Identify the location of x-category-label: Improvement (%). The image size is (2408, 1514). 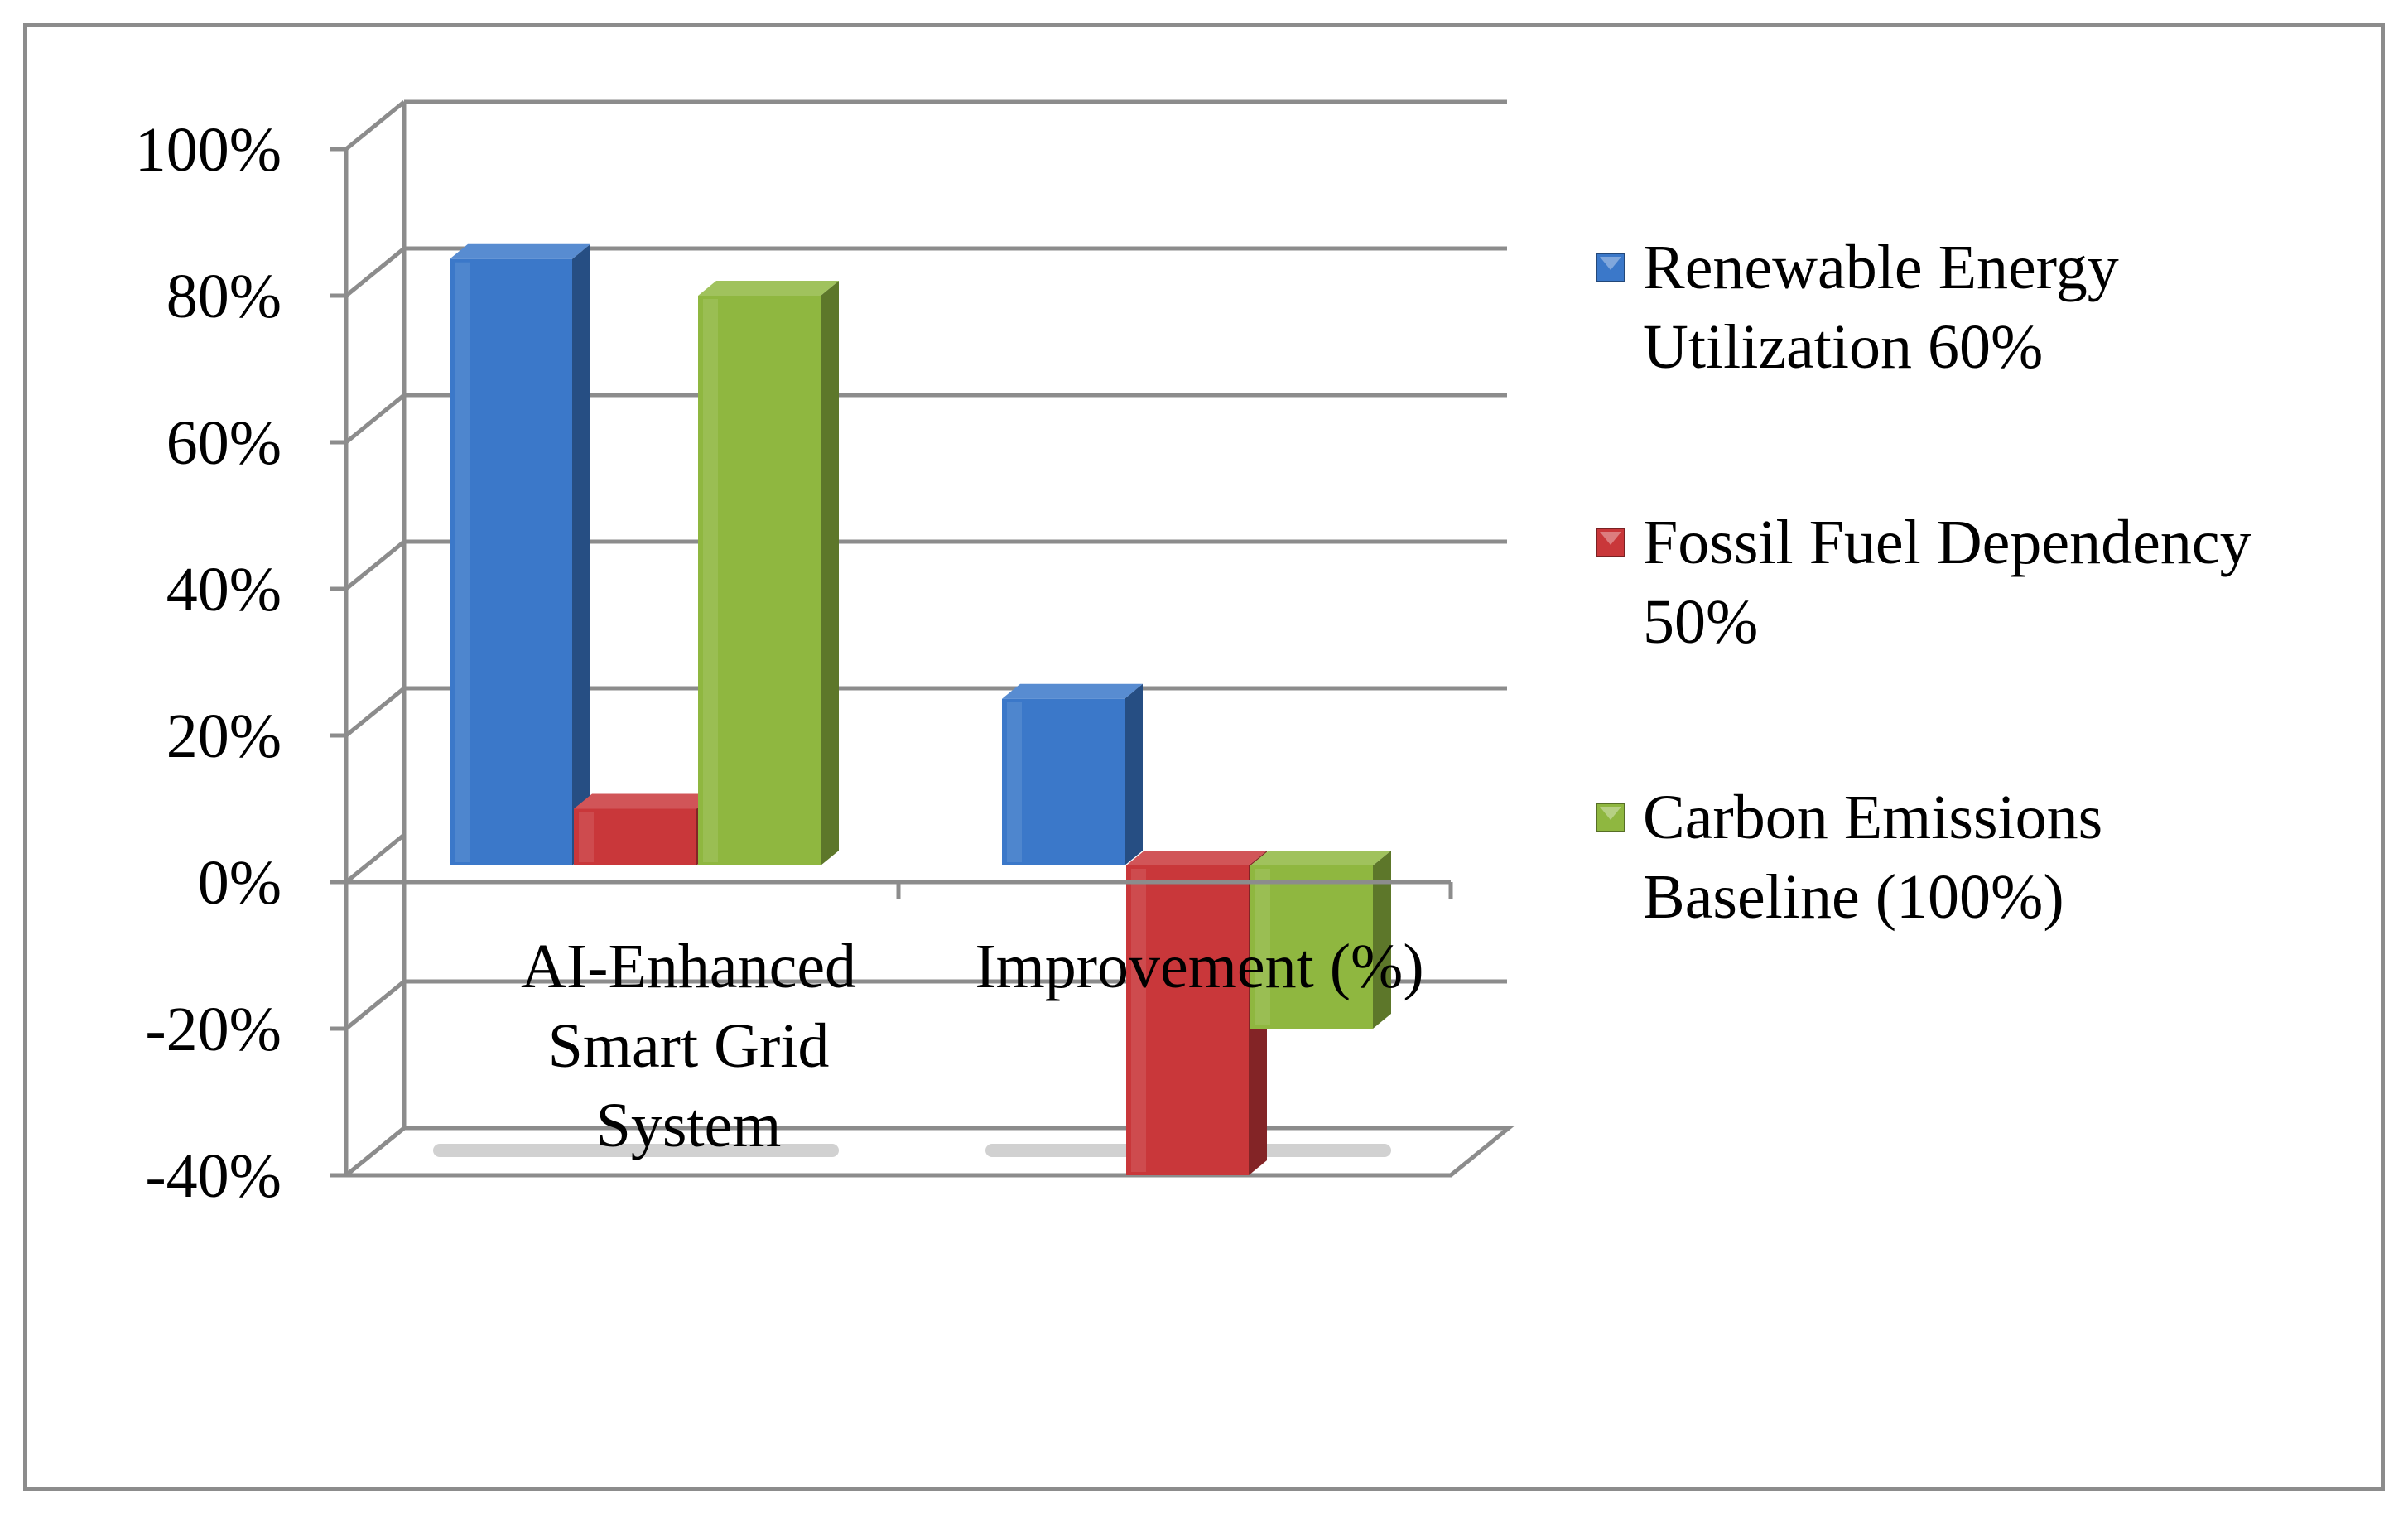
(1199, 966).